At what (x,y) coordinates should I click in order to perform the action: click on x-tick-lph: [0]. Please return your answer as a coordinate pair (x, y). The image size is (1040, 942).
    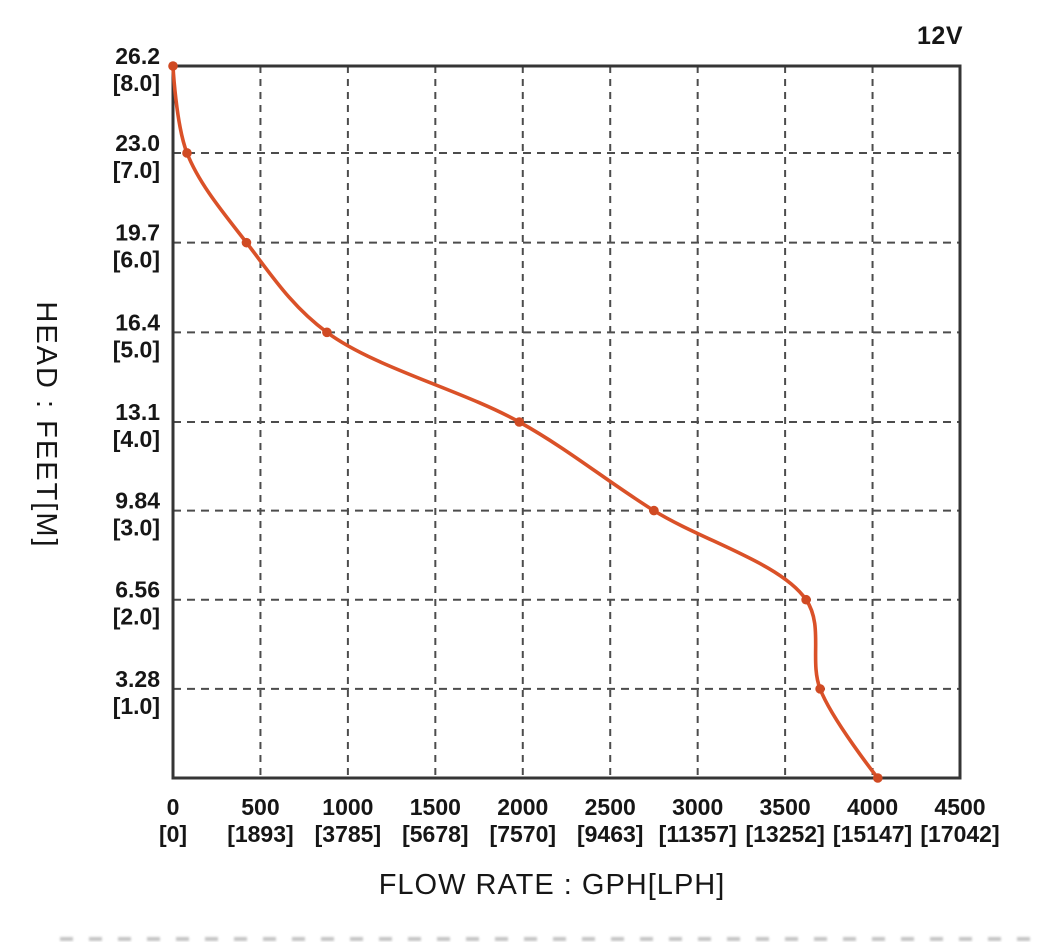
    Looking at the image, I should click on (173, 834).